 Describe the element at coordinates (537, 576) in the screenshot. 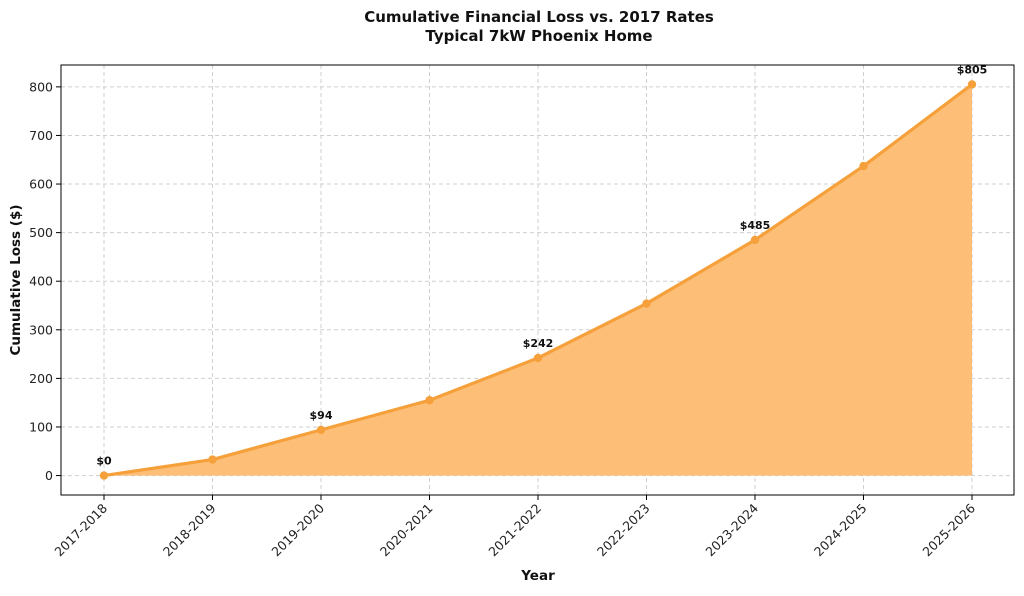

I see `x-axis-label: Year` at that location.